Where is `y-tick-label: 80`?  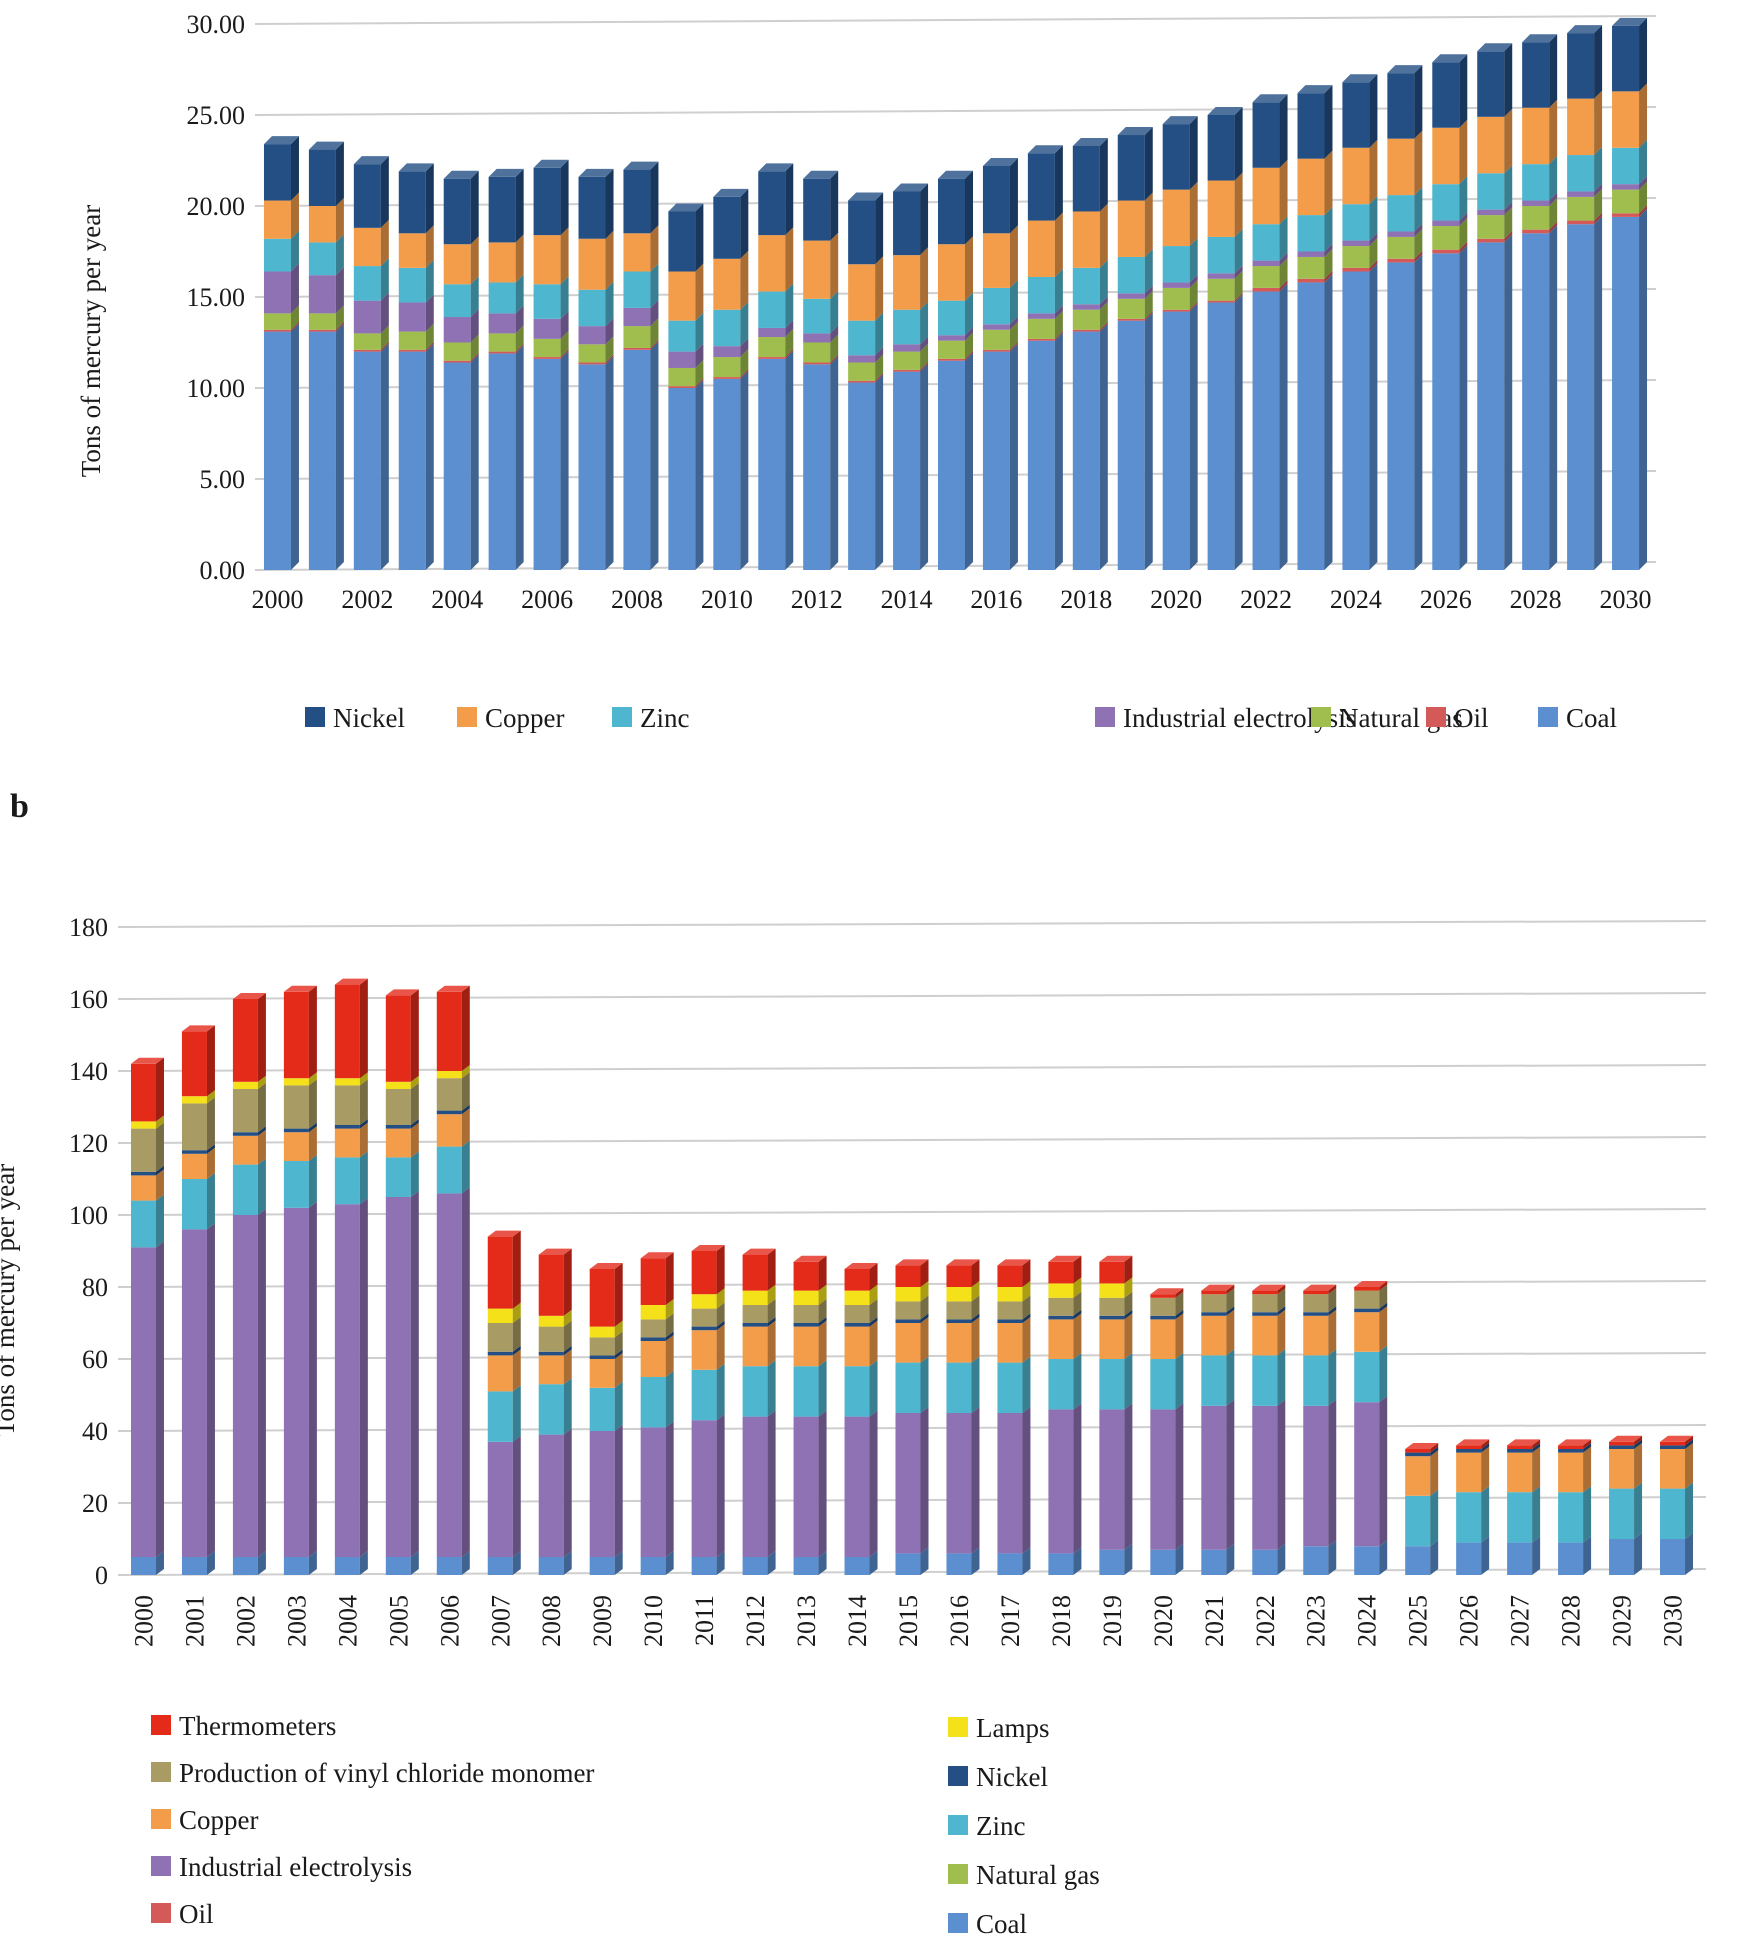 y-tick-label: 80 is located at coordinates (95, 1287).